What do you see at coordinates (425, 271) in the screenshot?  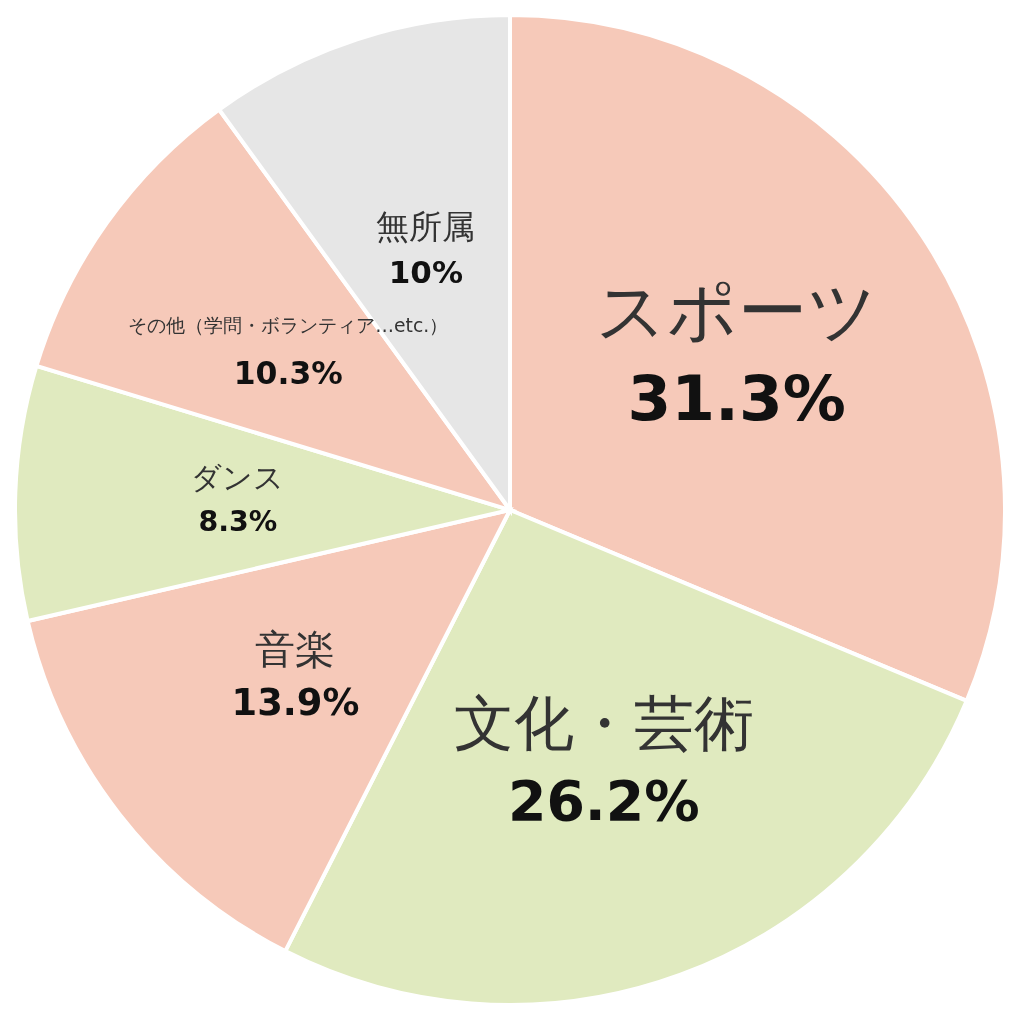 I see `data-label: 10%` at bounding box center [425, 271].